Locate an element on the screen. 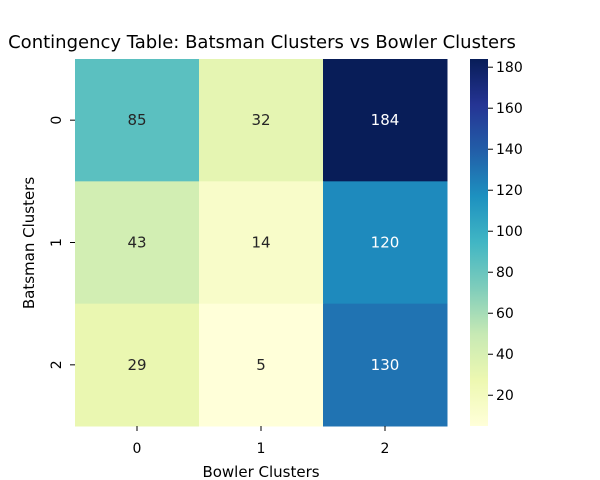 Image resolution: width=600 pixels, height=480 pixels. colorbar-tick-label: 60 is located at coordinates (505, 314).